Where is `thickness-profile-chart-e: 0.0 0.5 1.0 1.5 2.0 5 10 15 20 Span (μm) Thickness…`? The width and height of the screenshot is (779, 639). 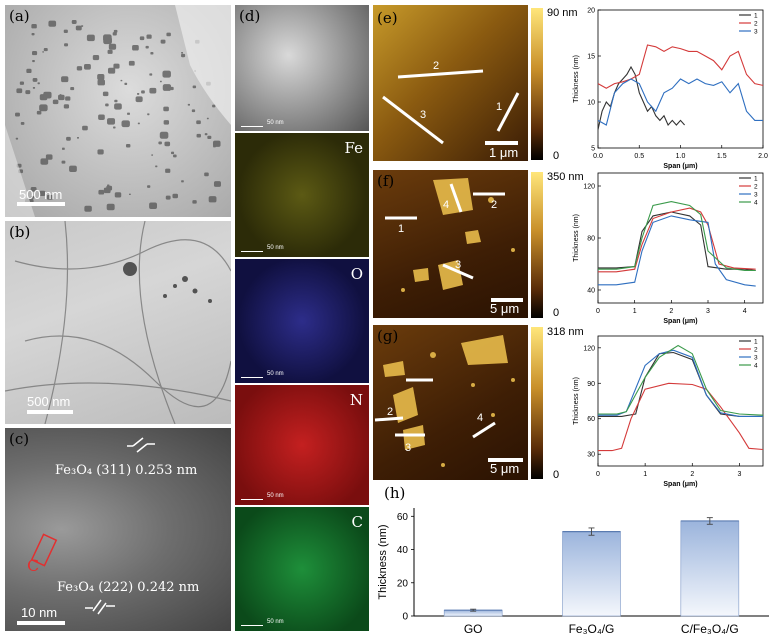 thickness-profile-chart-e: 0.0 0.5 1.0 1.5 2.0 5 10 15 20 Span (μm) Thickness… is located at coordinates (670, 89).